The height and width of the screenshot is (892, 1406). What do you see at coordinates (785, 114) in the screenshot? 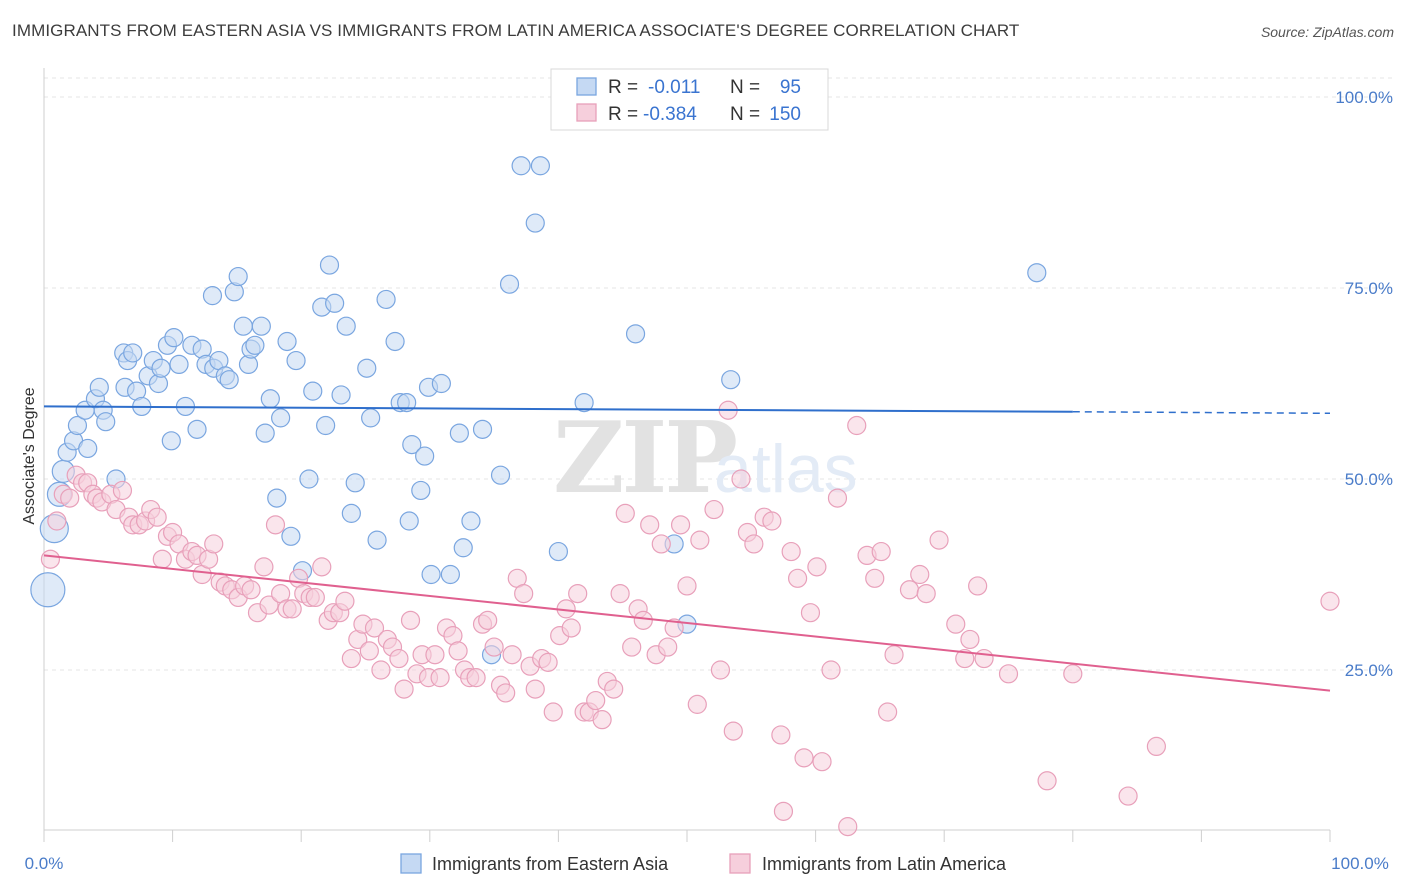
I see `legend-n-value-1: 150` at bounding box center [785, 114].